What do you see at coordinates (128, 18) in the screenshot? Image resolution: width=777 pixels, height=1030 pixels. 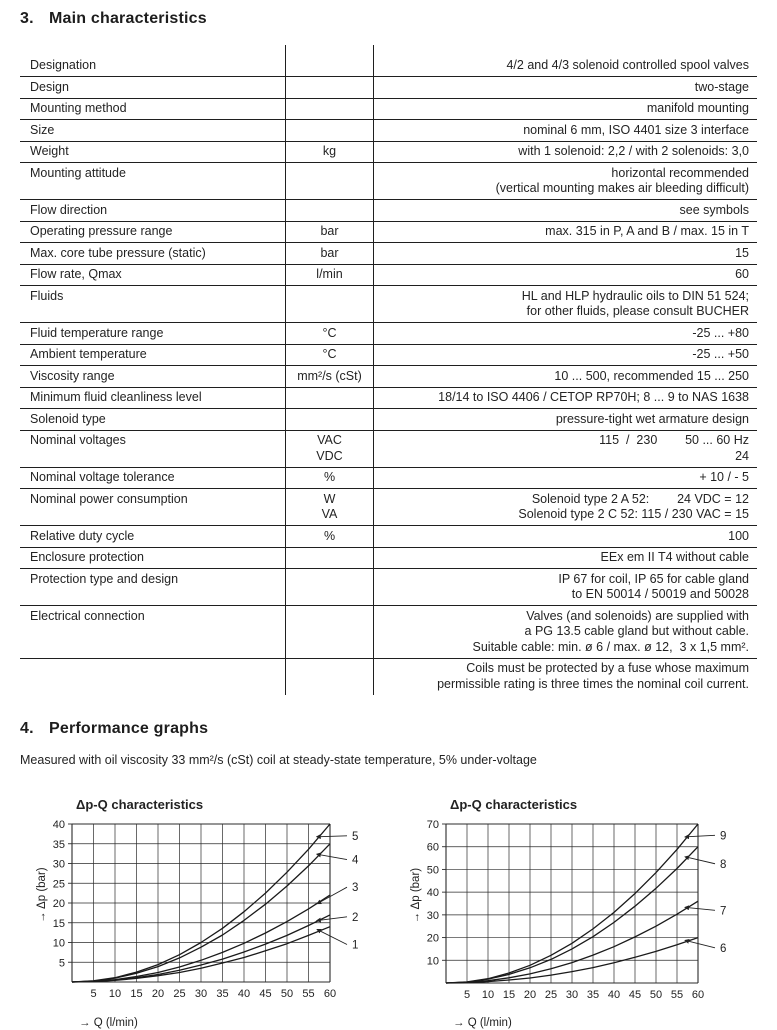 I see `section3-title: Main characteristics` at bounding box center [128, 18].